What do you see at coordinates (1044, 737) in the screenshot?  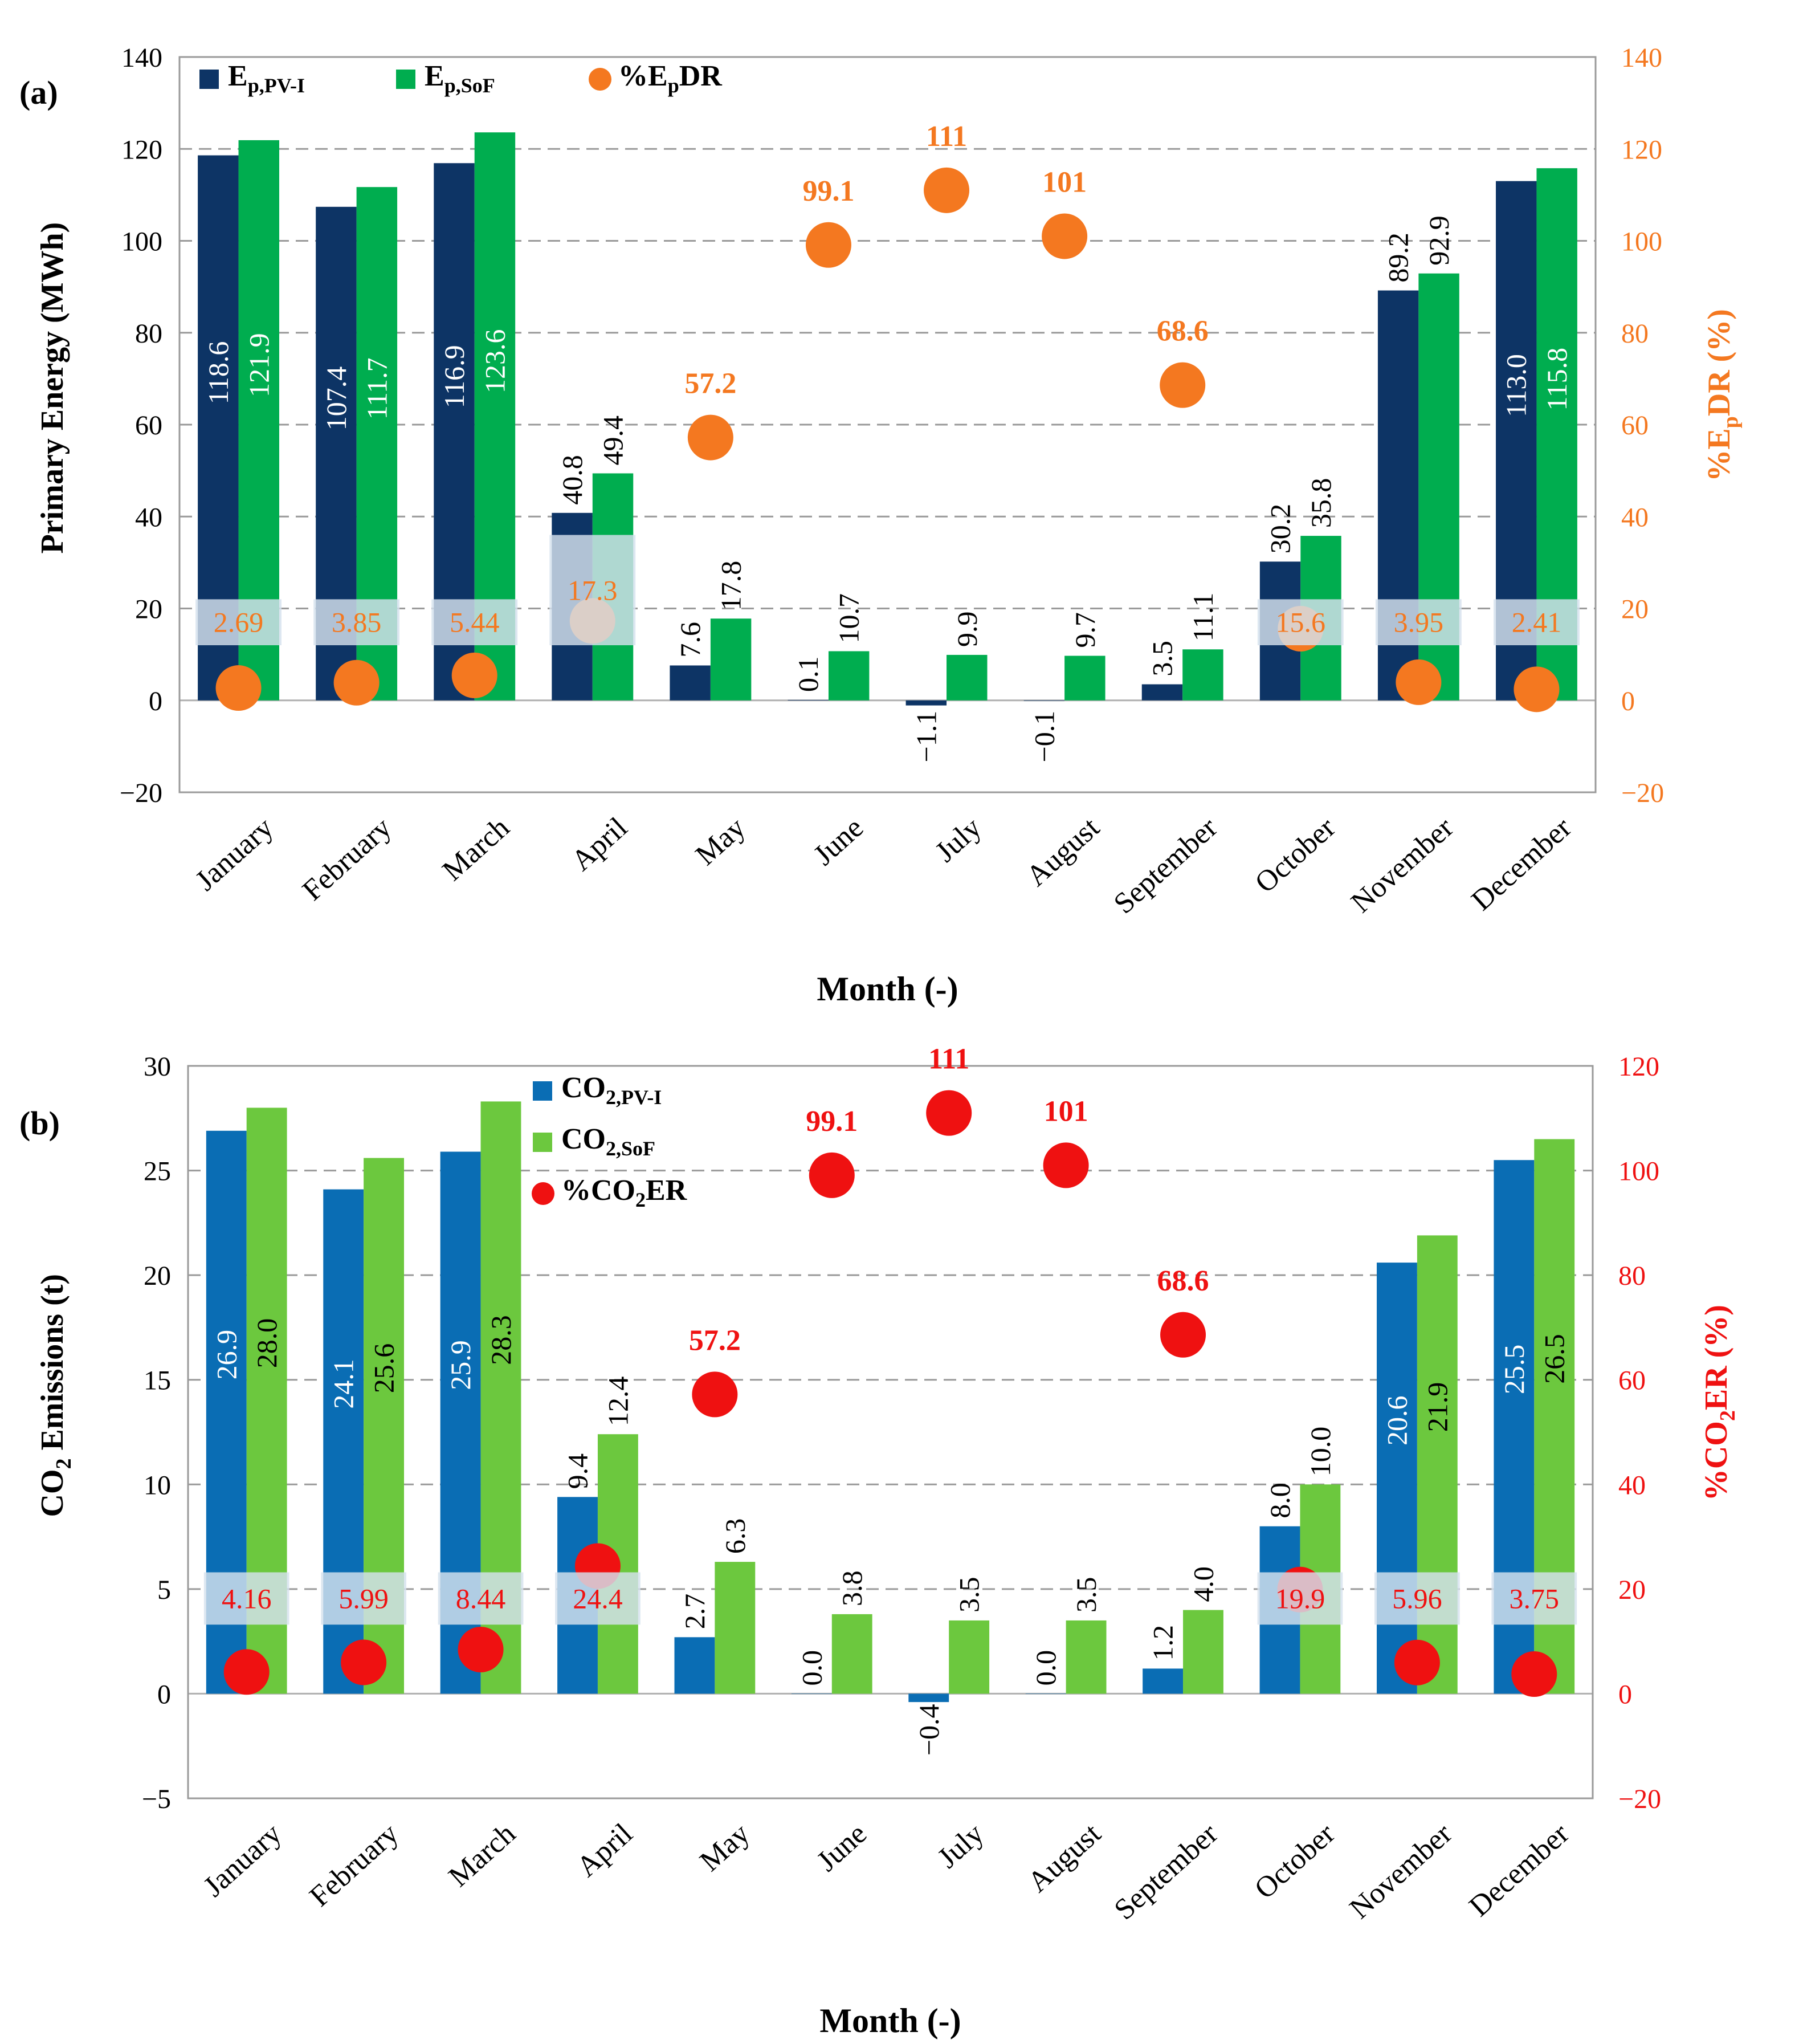 I see `a-bar-value-label: −0.1` at bounding box center [1044, 737].